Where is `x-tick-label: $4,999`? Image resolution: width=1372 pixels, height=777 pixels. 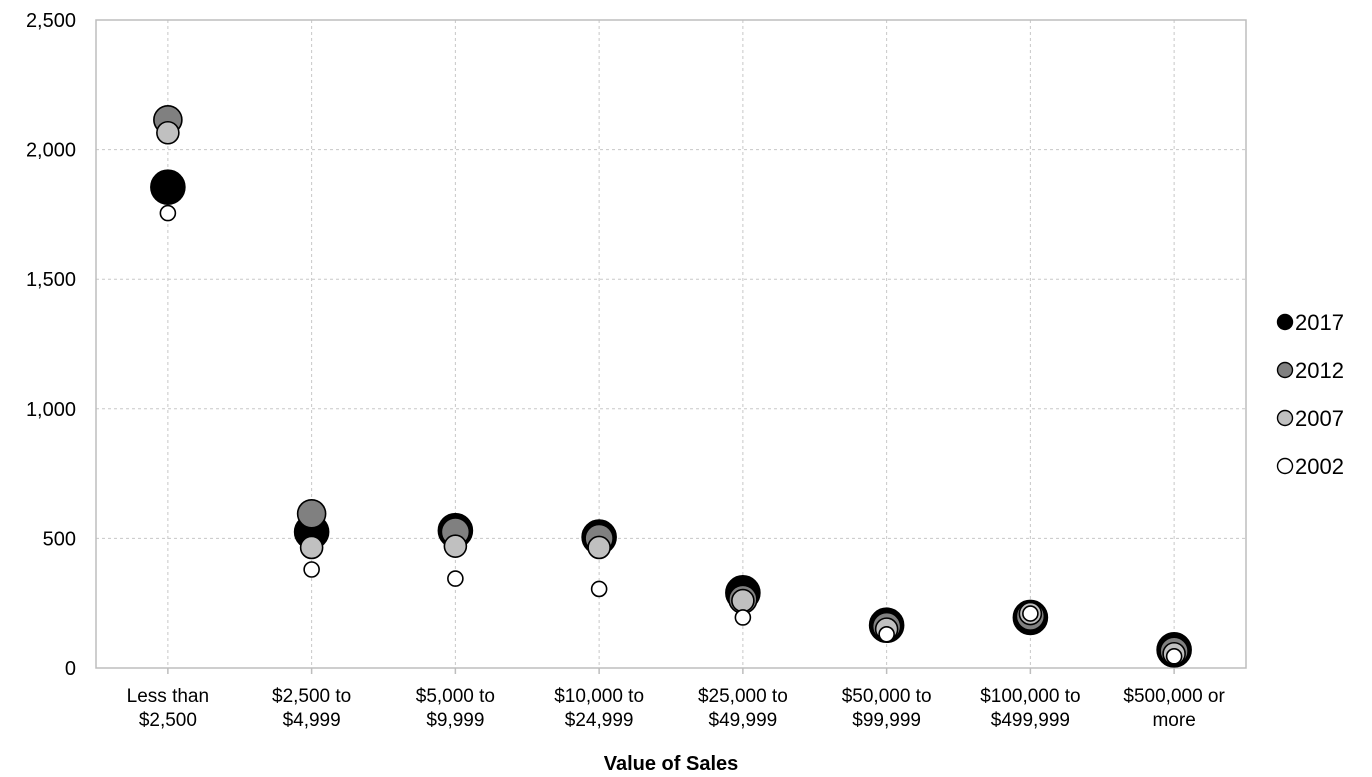
x-tick-label: $4,999 is located at coordinates (312, 720).